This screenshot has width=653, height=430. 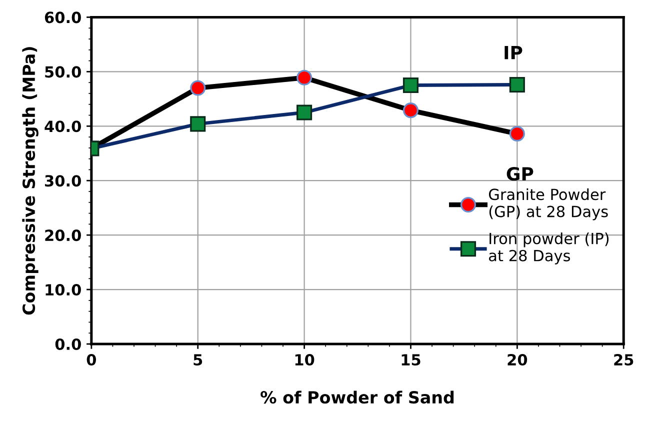 I want to click on y-tick-label: 20.0, so click(x=63, y=236).